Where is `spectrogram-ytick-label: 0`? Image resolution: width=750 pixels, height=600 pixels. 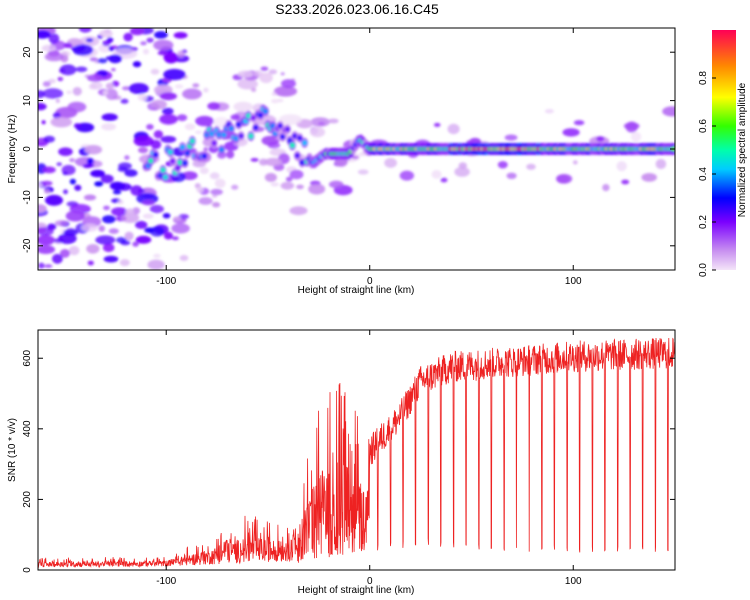
spectrogram-ytick-label: 0 is located at coordinates (27, 149).